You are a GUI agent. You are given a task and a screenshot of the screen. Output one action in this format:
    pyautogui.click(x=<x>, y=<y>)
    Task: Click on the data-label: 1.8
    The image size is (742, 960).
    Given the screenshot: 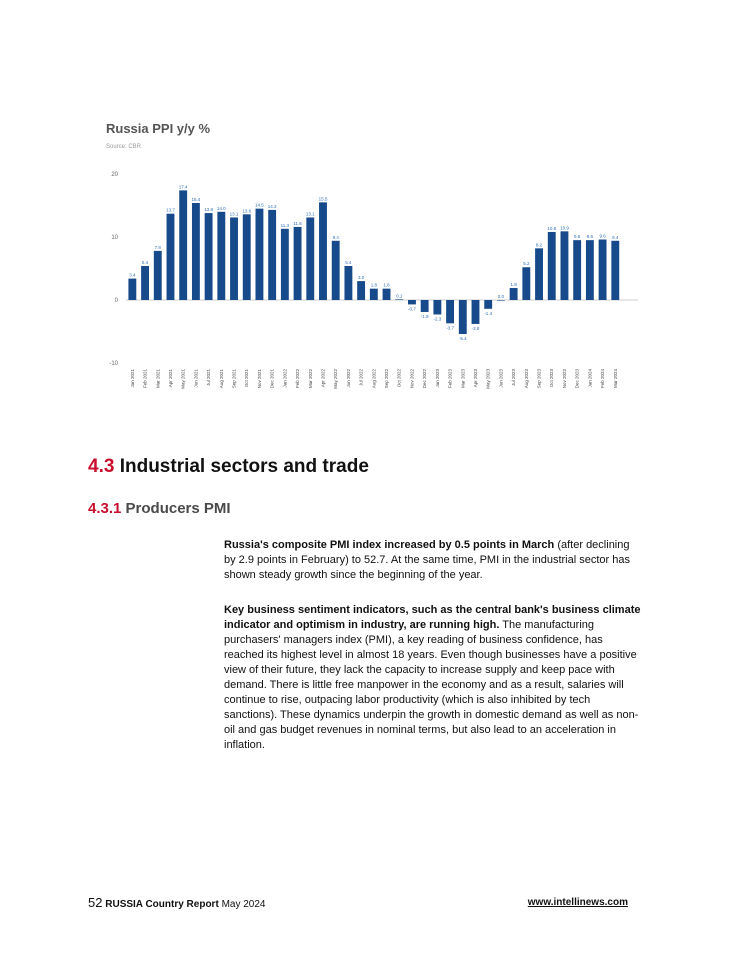 What is the action you would take?
    pyautogui.click(x=386, y=285)
    